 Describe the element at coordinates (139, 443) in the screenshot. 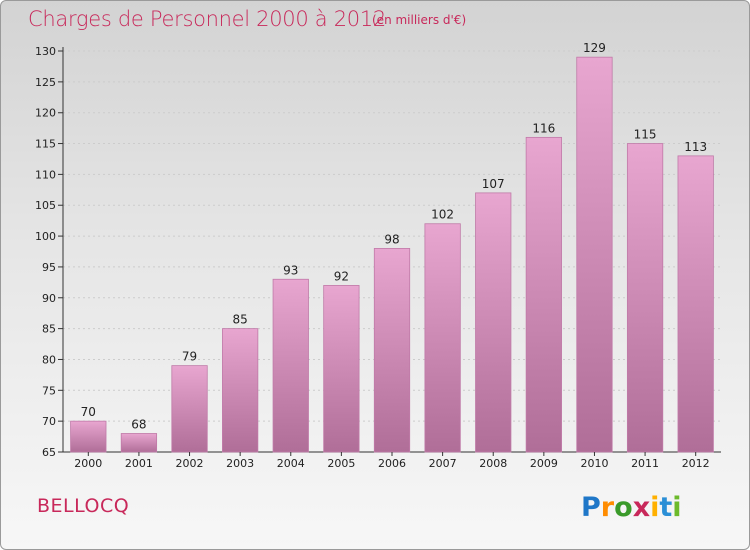

I see `bar-2001` at that location.